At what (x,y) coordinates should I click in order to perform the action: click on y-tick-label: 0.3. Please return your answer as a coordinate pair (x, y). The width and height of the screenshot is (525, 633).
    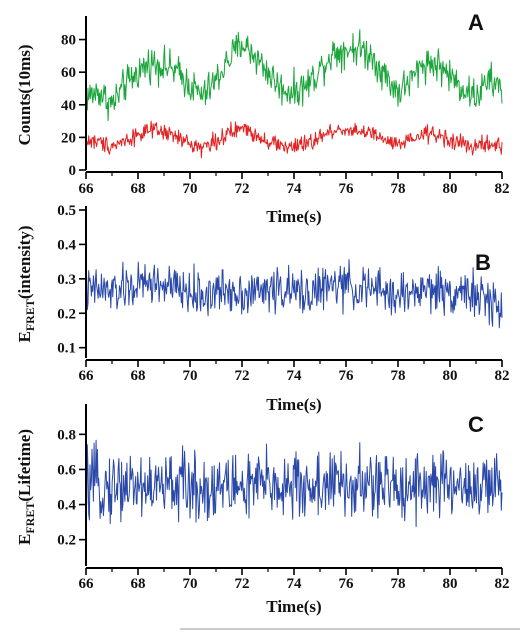
    Looking at the image, I should click on (66, 280).